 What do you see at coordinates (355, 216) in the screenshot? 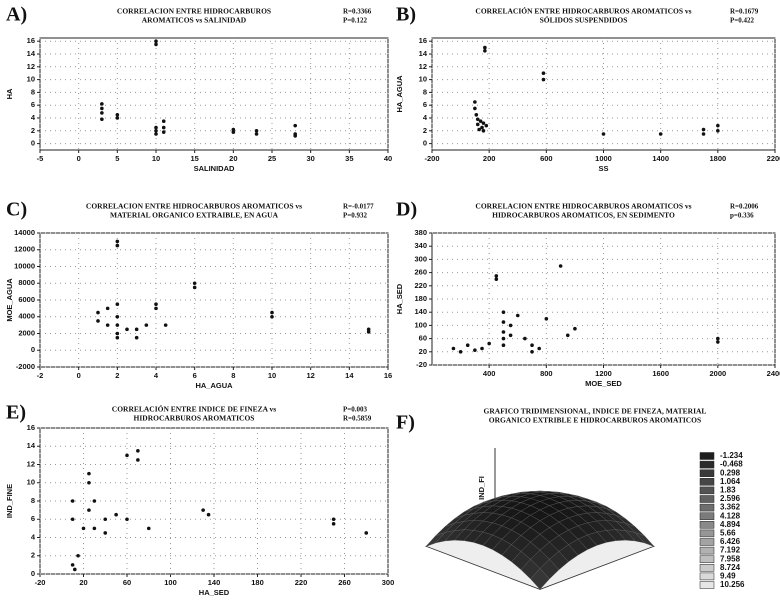
I see `statistic: P=0.932` at bounding box center [355, 216].